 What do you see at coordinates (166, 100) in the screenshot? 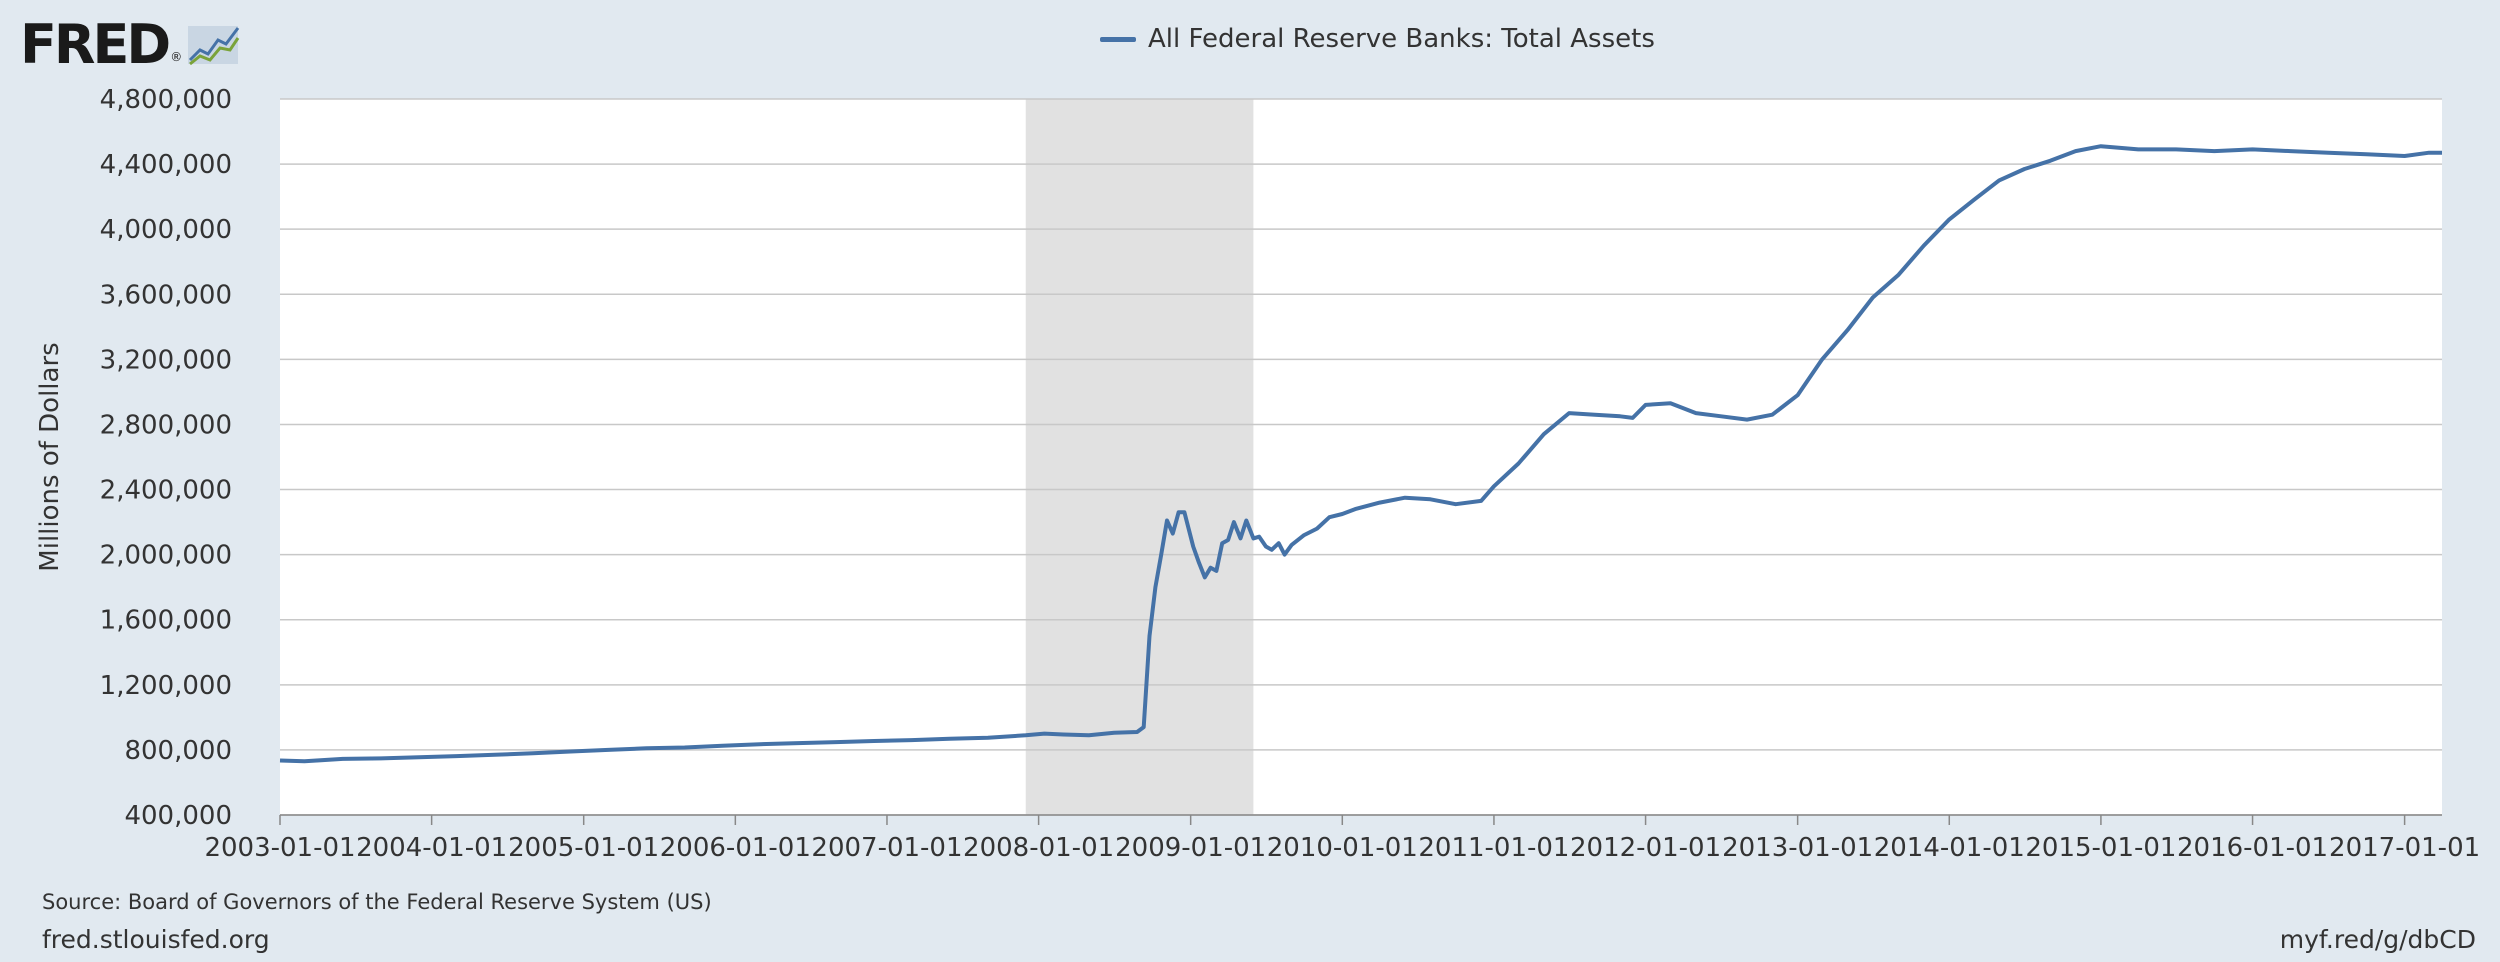
I see `y-tick-label: 4,800,000` at bounding box center [166, 100].